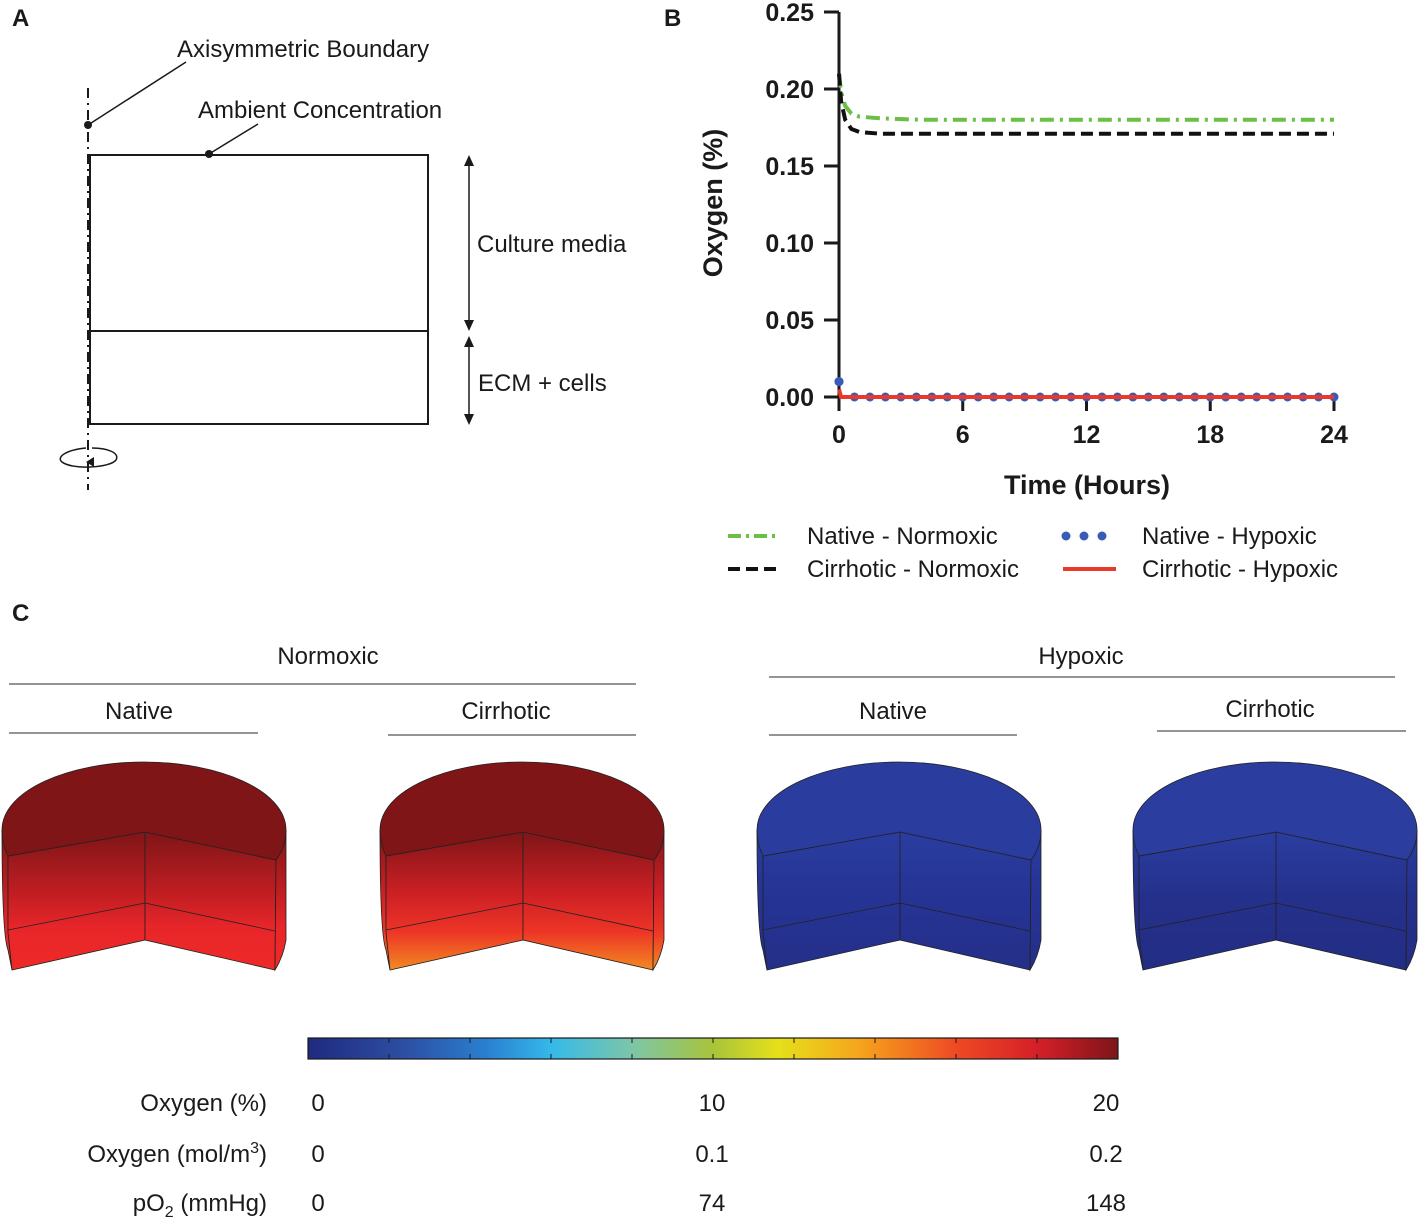  I want to click on y-tick-label: 0.15, so click(789, 167).